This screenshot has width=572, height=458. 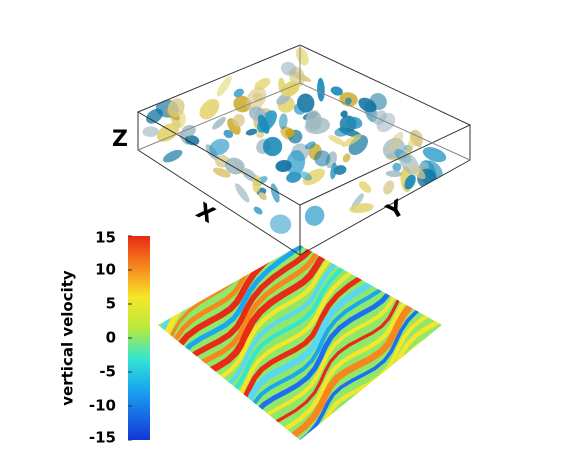 What do you see at coordinates (139, 338) in the screenshot?
I see `colorbar` at bounding box center [139, 338].